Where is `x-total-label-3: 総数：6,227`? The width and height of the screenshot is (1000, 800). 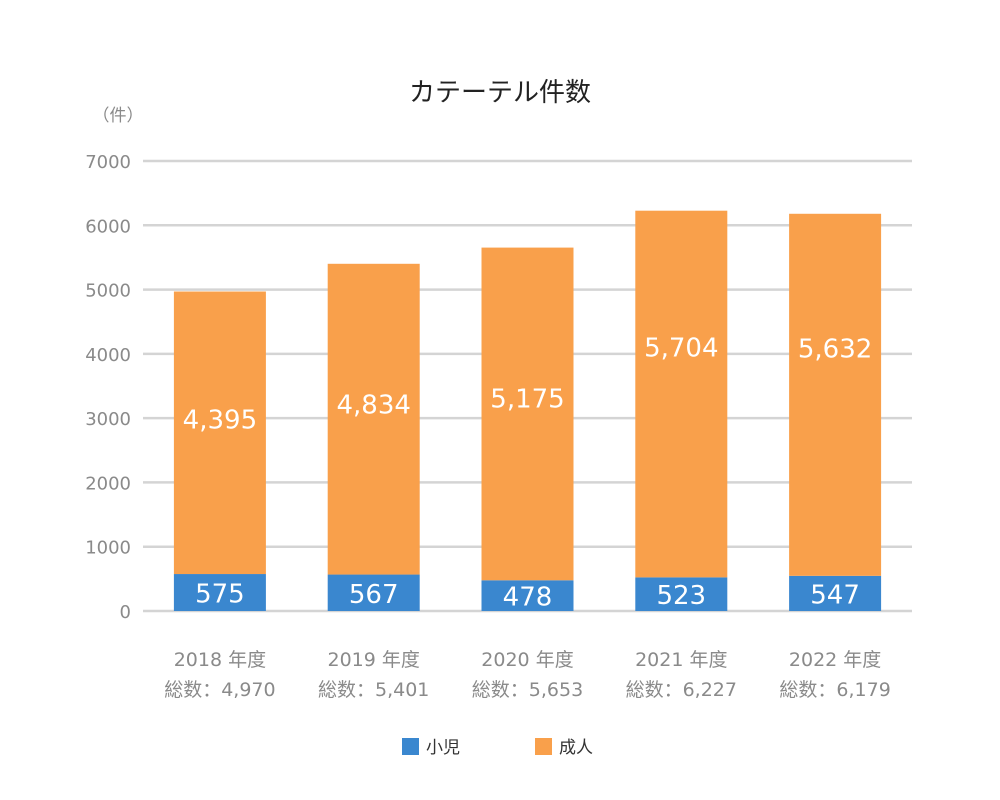
x-total-label-3: 総数：6,227 is located at coordinates (681, 690).